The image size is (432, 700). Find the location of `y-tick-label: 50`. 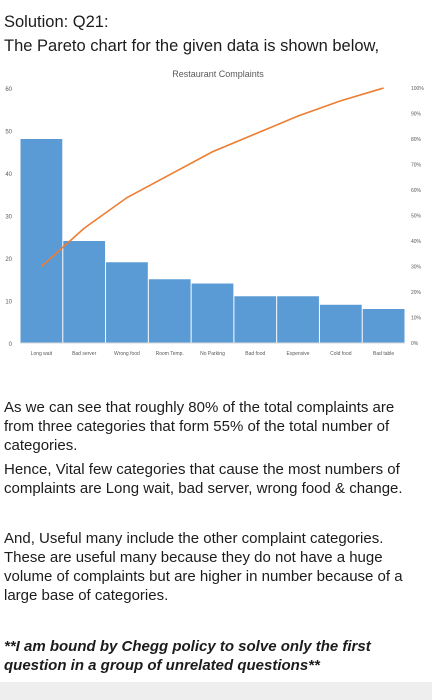

y-tick-label: 50 is located at coordinates (8, 133).